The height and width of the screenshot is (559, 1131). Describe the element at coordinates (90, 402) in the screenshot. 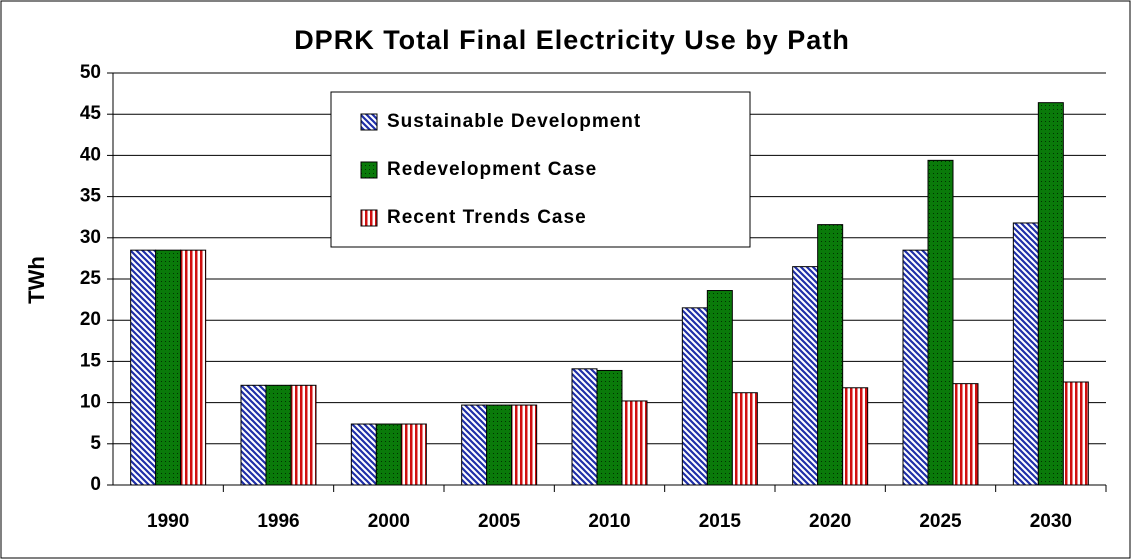

I see `y-tick-label: 10` at that location.